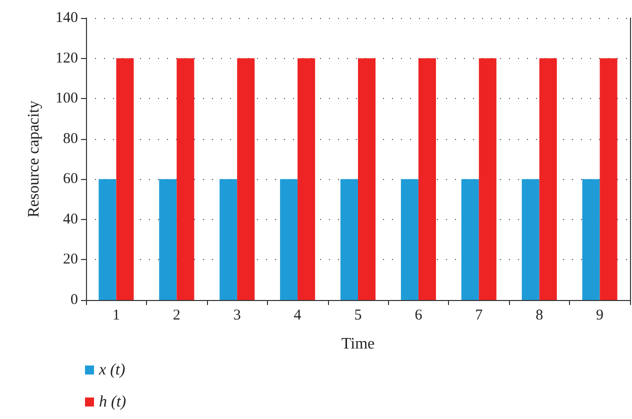 The height and width of the screenshot is (419, 632). I want to click on legend-label: x (t), so click(112, 370).